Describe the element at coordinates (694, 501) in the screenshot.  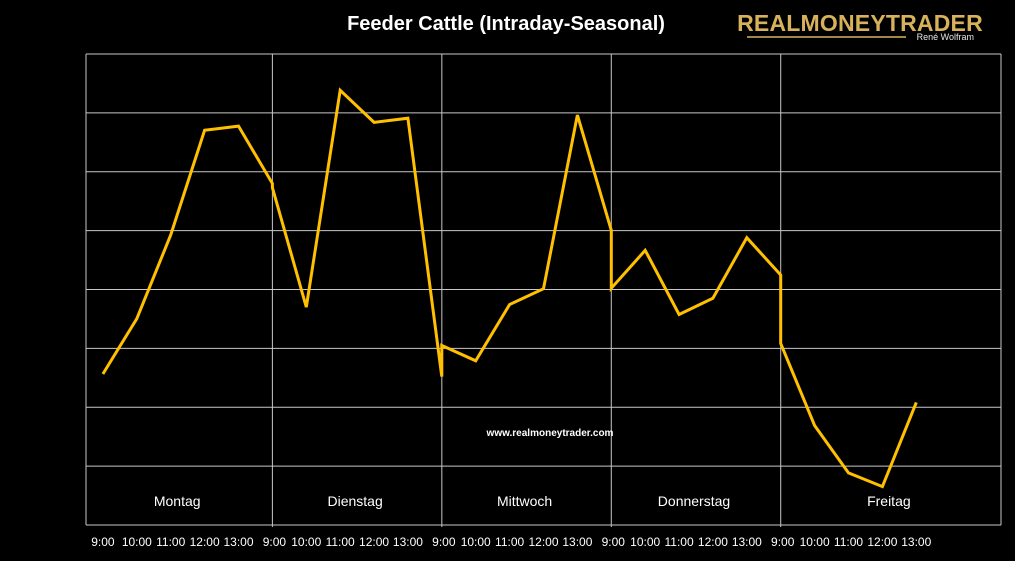
I see `day-label: Donnerstag` at that location.